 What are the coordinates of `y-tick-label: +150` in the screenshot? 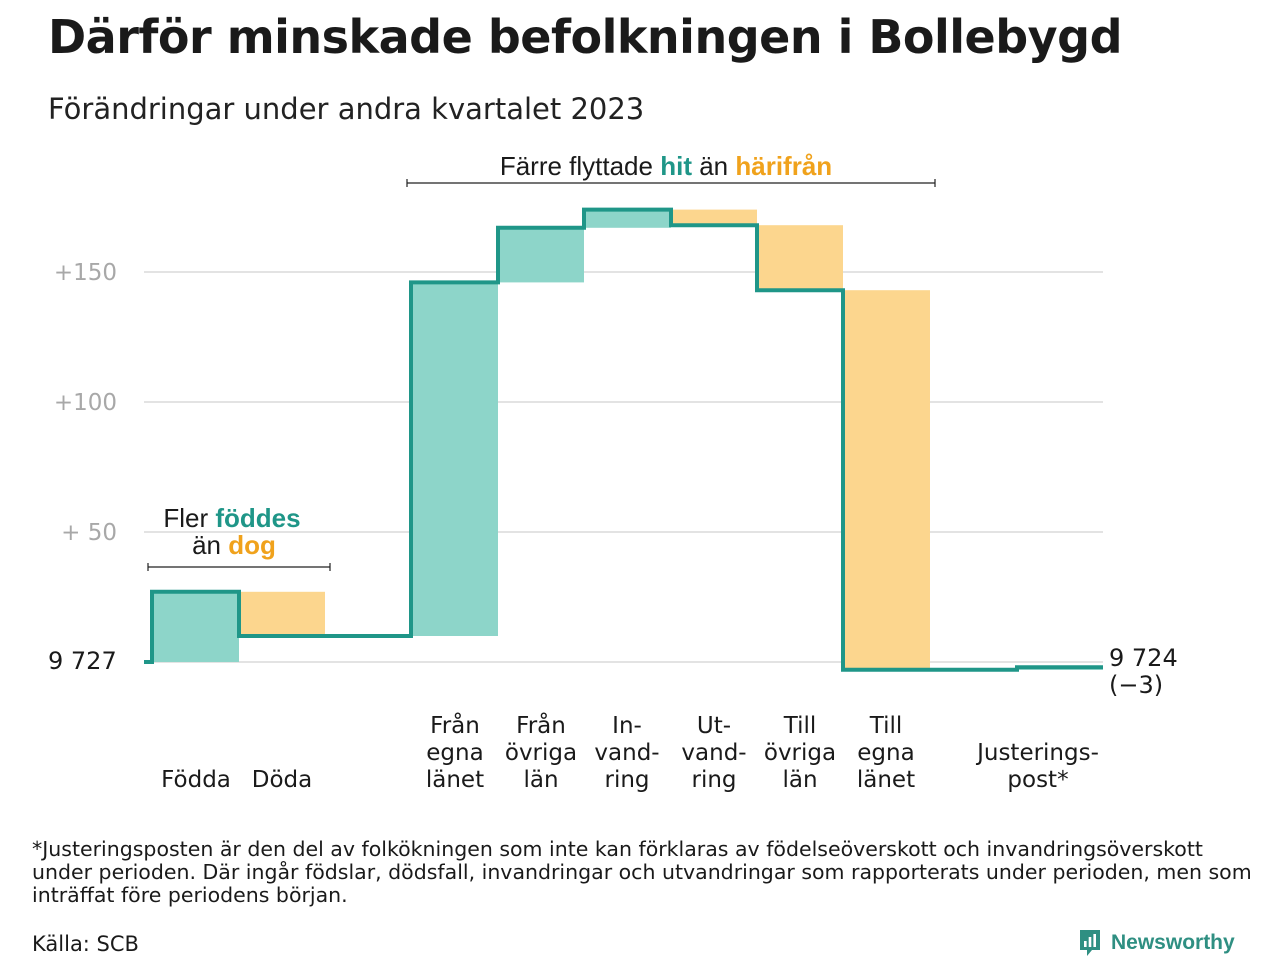 It's located at (85, 273).